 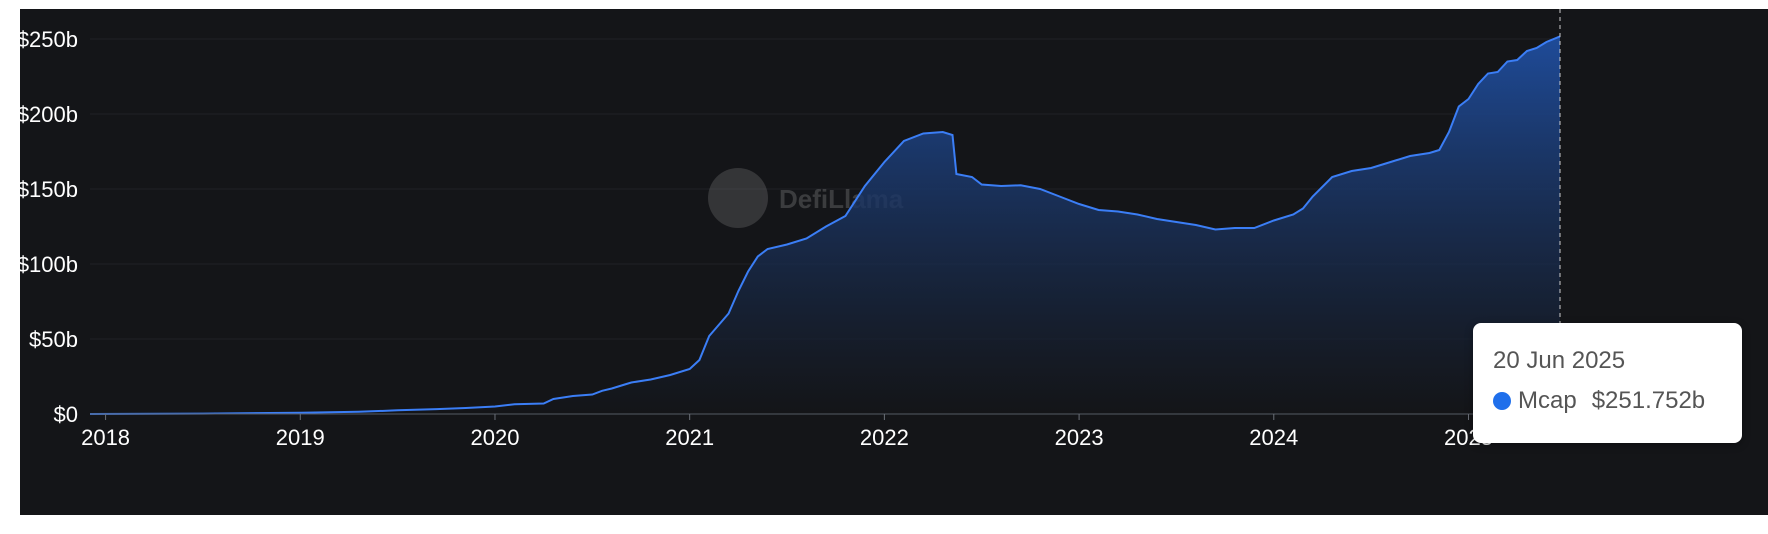 What do you see at coordinates (49, 114) in the screenshot?
I see `y-tick-label: $200b` at bounding box center [49, 114].